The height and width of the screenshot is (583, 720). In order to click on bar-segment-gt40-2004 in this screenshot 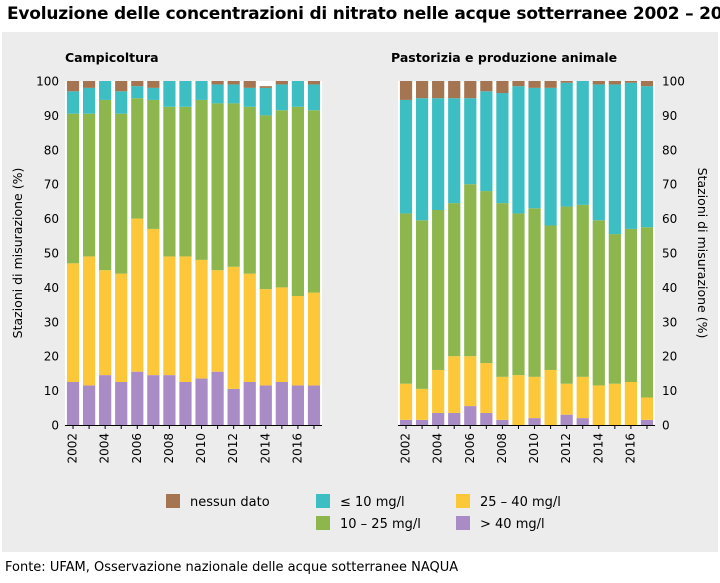, I will do `click(438, 418)`.